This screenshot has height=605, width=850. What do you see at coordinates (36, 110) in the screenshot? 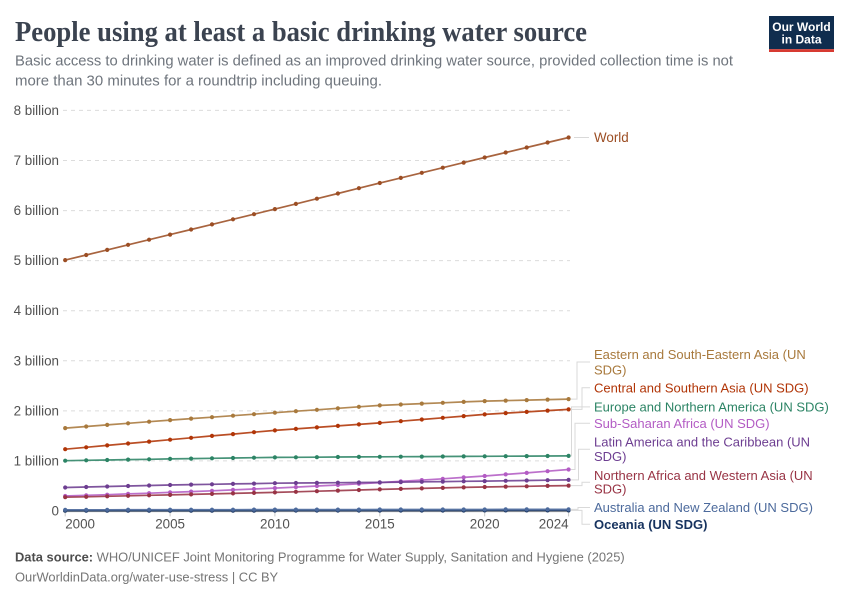
I see `svg-text: 8 billion` at bounding box center [36, 110].